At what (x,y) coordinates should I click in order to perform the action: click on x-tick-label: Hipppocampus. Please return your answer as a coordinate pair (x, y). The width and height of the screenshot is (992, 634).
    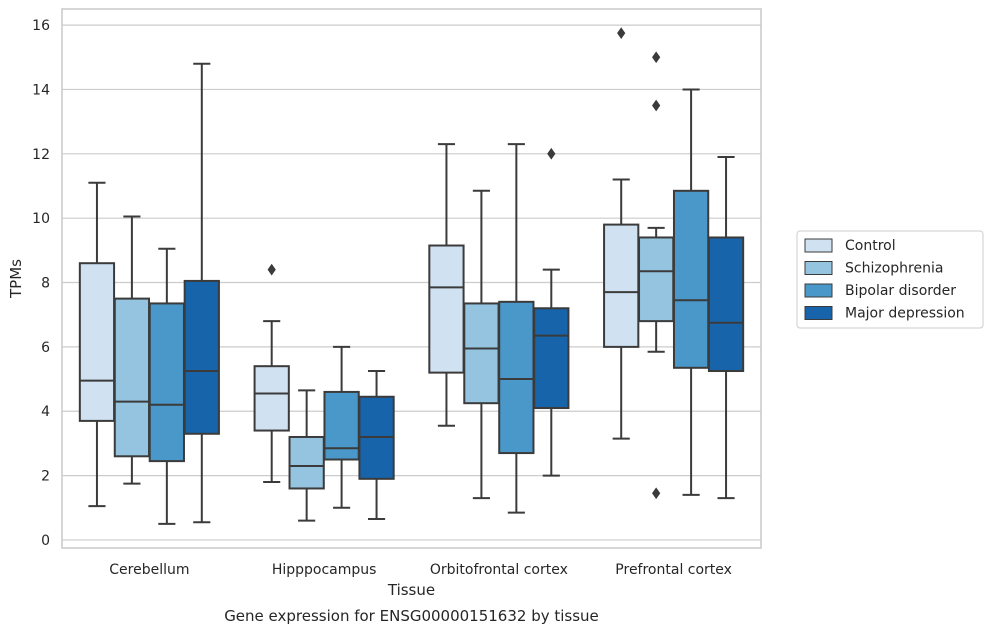
    Looking at the image, I should click on (324, 570).